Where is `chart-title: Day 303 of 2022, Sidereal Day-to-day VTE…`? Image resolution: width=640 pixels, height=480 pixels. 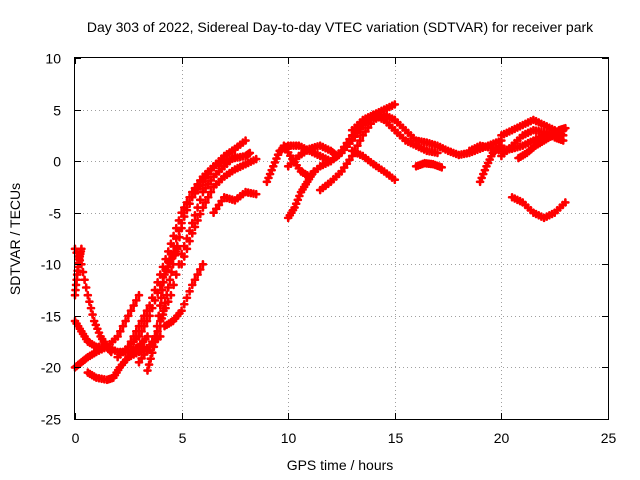 chart-title: Day 303 of 2022, Sidereal Day-to-day VTE… is located at coordinates (340, 27).